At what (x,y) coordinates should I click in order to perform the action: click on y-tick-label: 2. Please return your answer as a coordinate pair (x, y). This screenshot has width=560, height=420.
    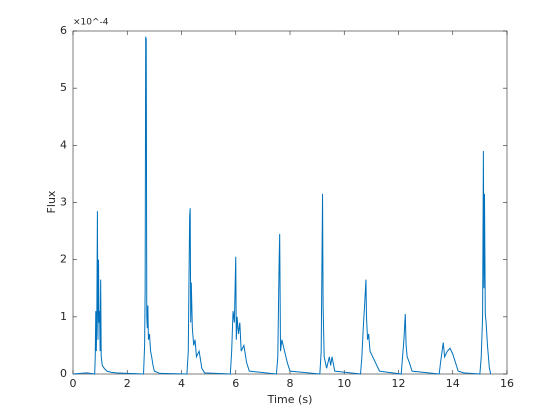
    Looking at the image, I should click on (63, 259).